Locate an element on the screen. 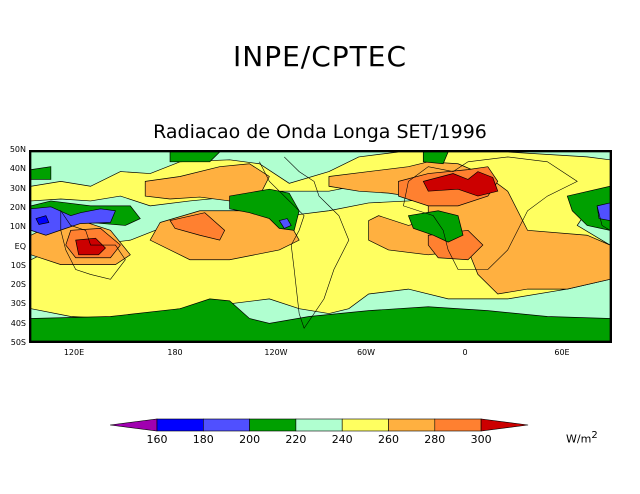 The width and height of the screenshot is (640, 494). lat-tick-label: 50N is located at coordinates (17, 149).